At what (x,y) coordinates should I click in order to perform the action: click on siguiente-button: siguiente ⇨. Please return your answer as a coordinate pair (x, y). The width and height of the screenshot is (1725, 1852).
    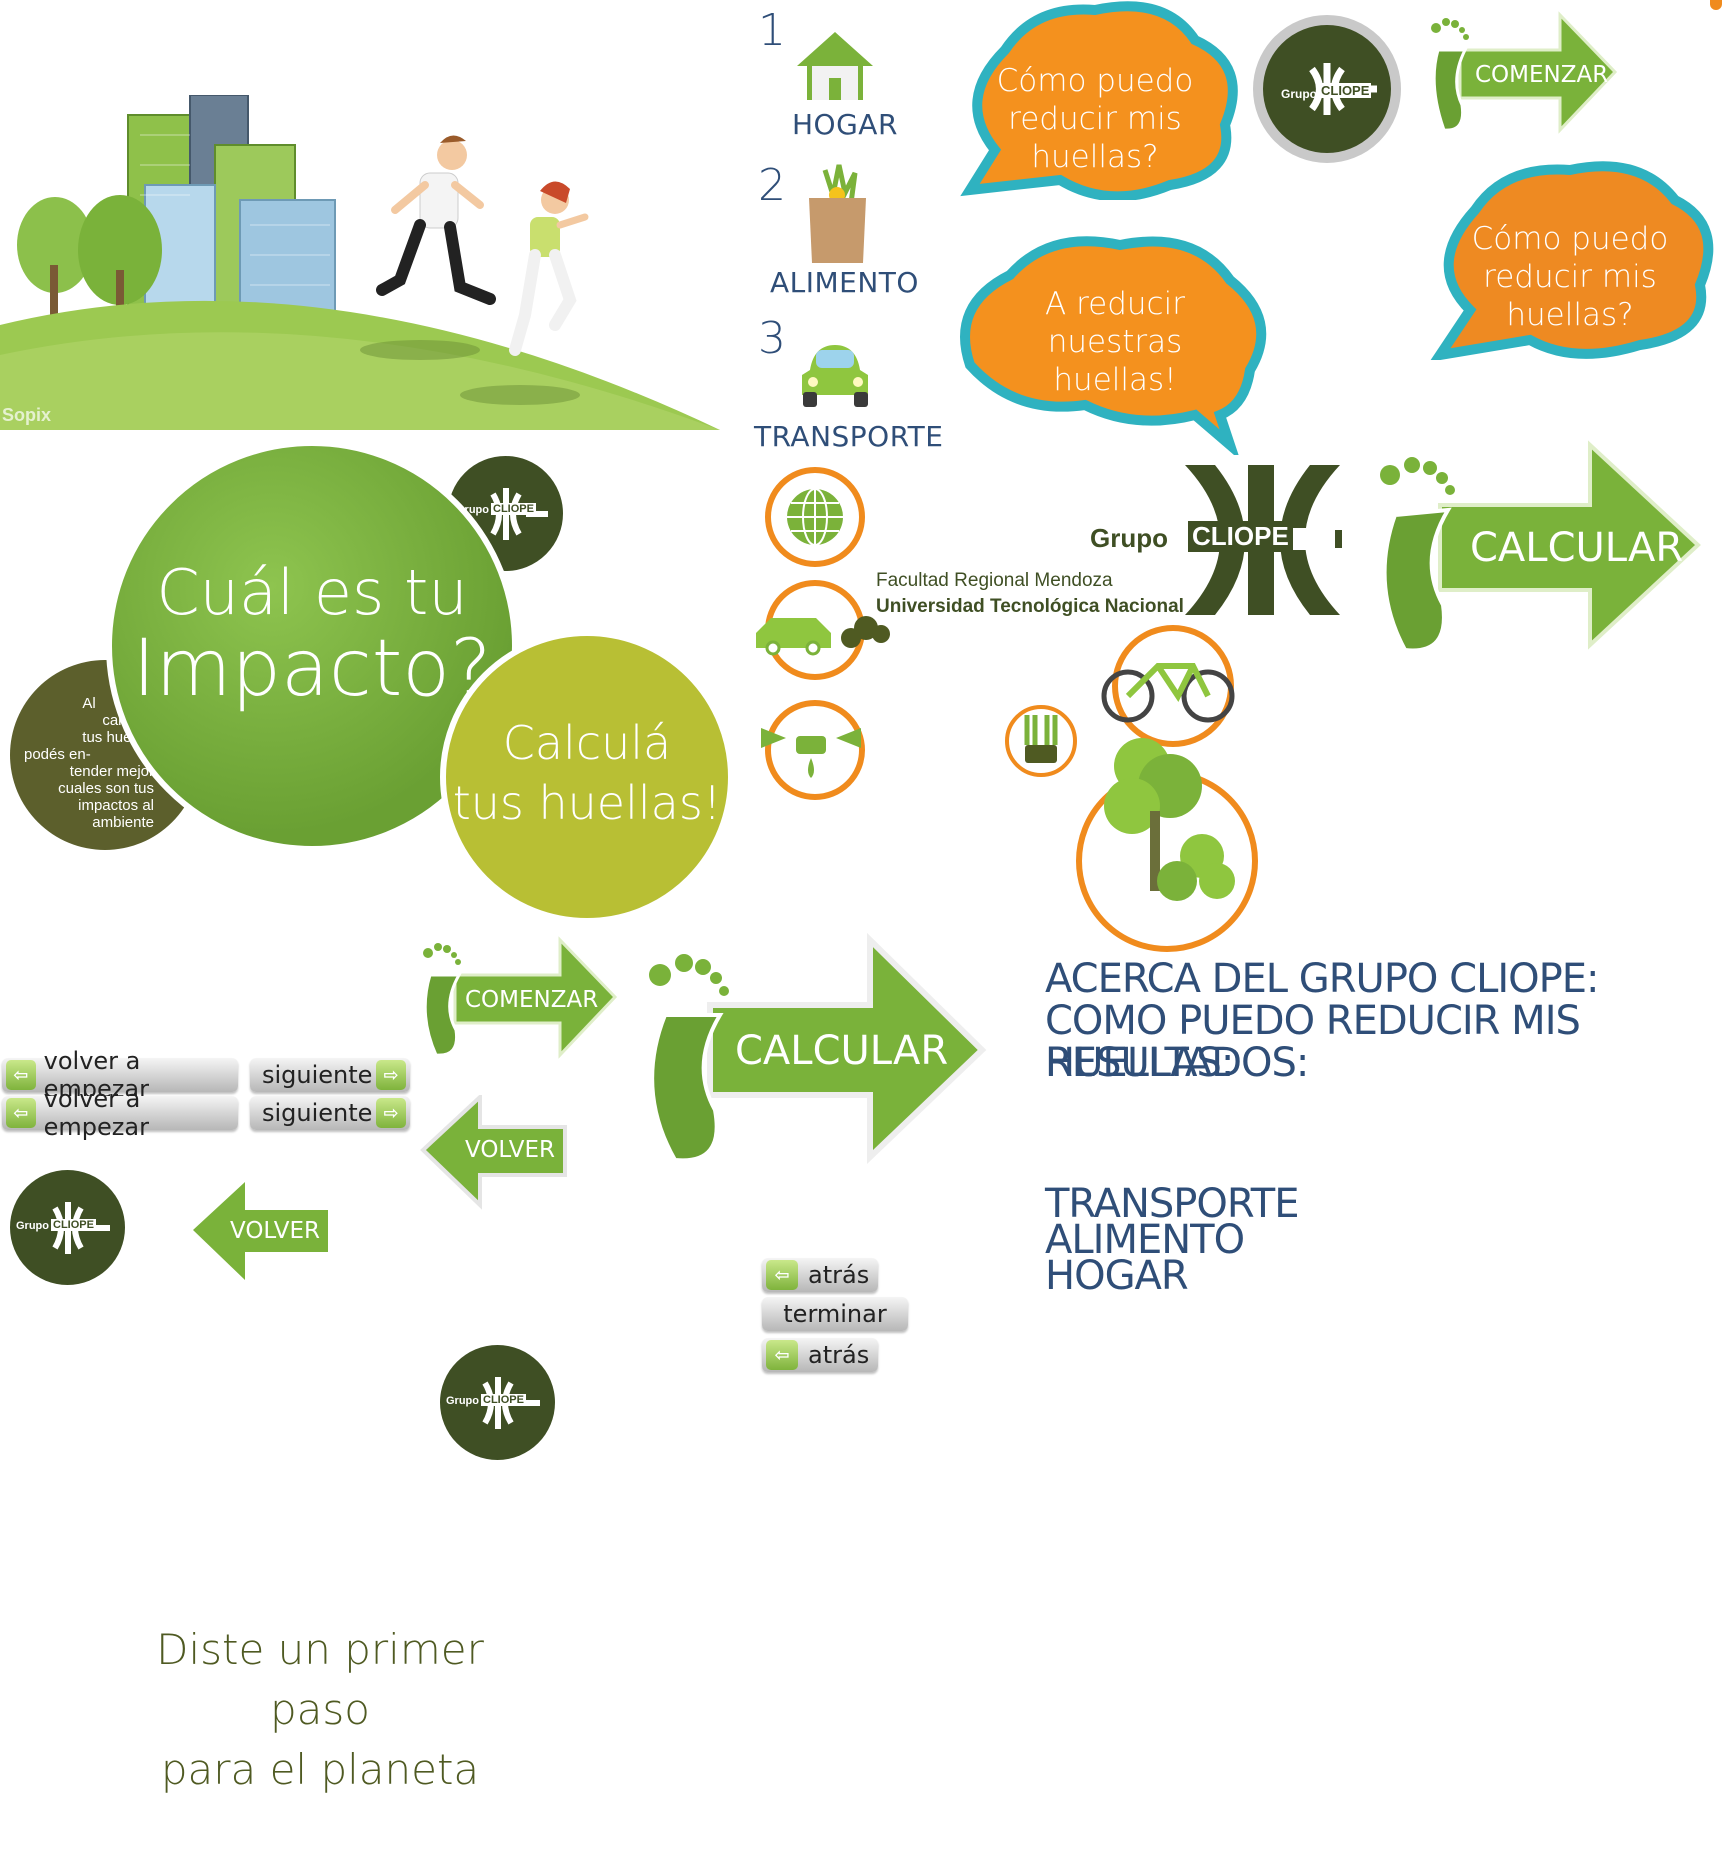
    Looking at the image, I should click on (330, 1075).